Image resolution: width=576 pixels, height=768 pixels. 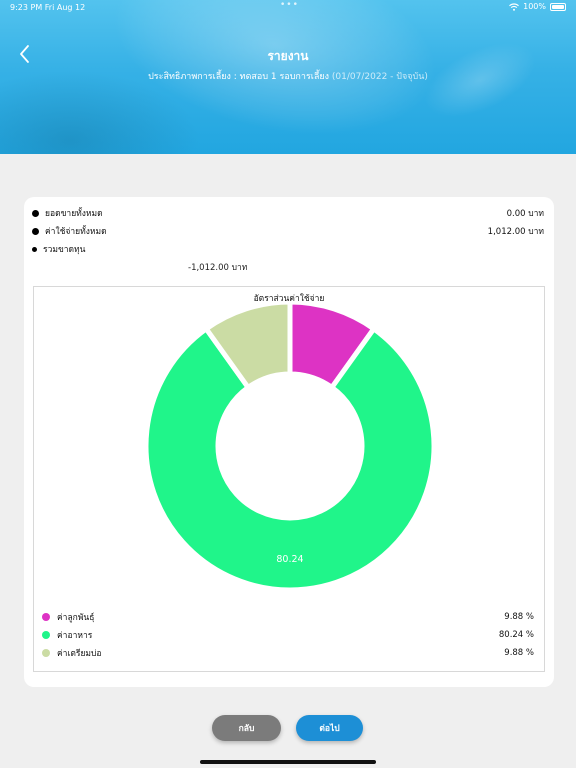 I want to click on total-sales-row: ยอดขายทั้งหมด 0.00 บาท, so click(x=288, y=213).